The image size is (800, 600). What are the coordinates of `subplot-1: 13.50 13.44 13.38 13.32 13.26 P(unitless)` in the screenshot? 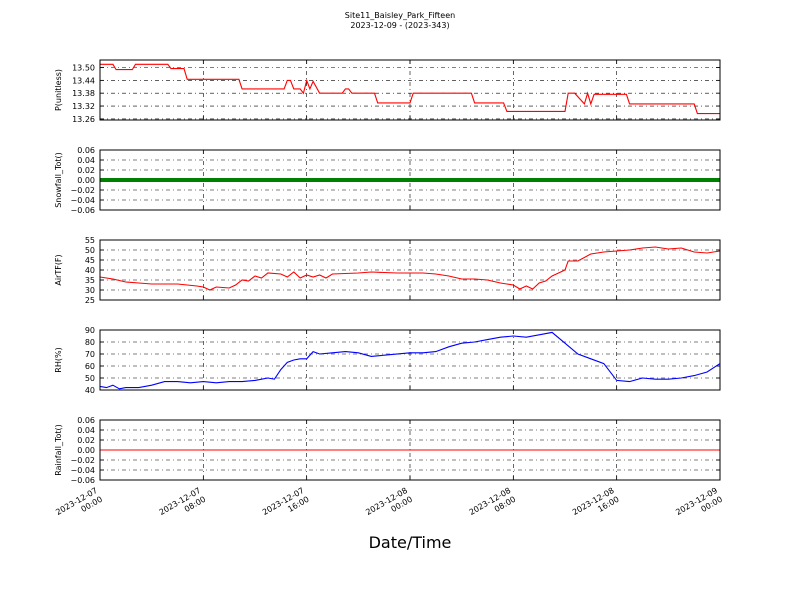 It's located at (387, 91).